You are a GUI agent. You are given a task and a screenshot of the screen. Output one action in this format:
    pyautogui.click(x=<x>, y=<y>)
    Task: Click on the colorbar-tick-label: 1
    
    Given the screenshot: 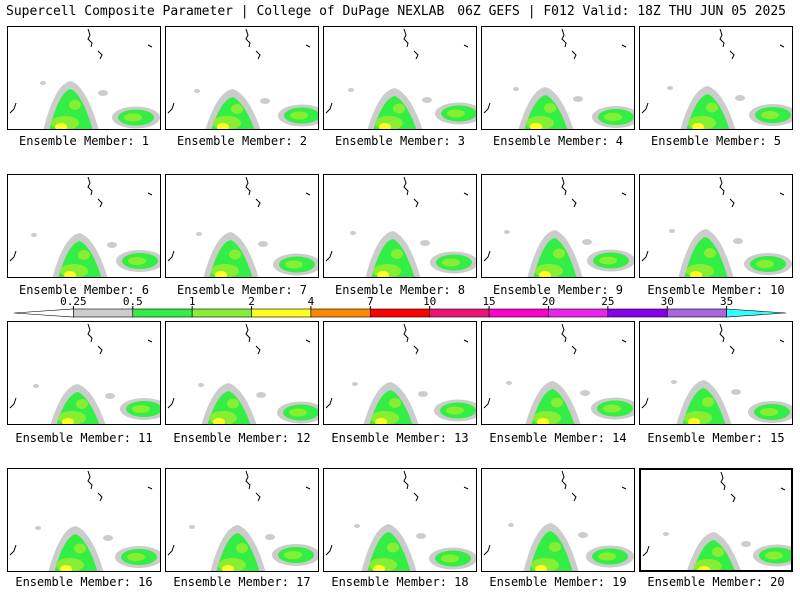 What is the action you would take?
    pyautogui.click(x=192, y=302)
    